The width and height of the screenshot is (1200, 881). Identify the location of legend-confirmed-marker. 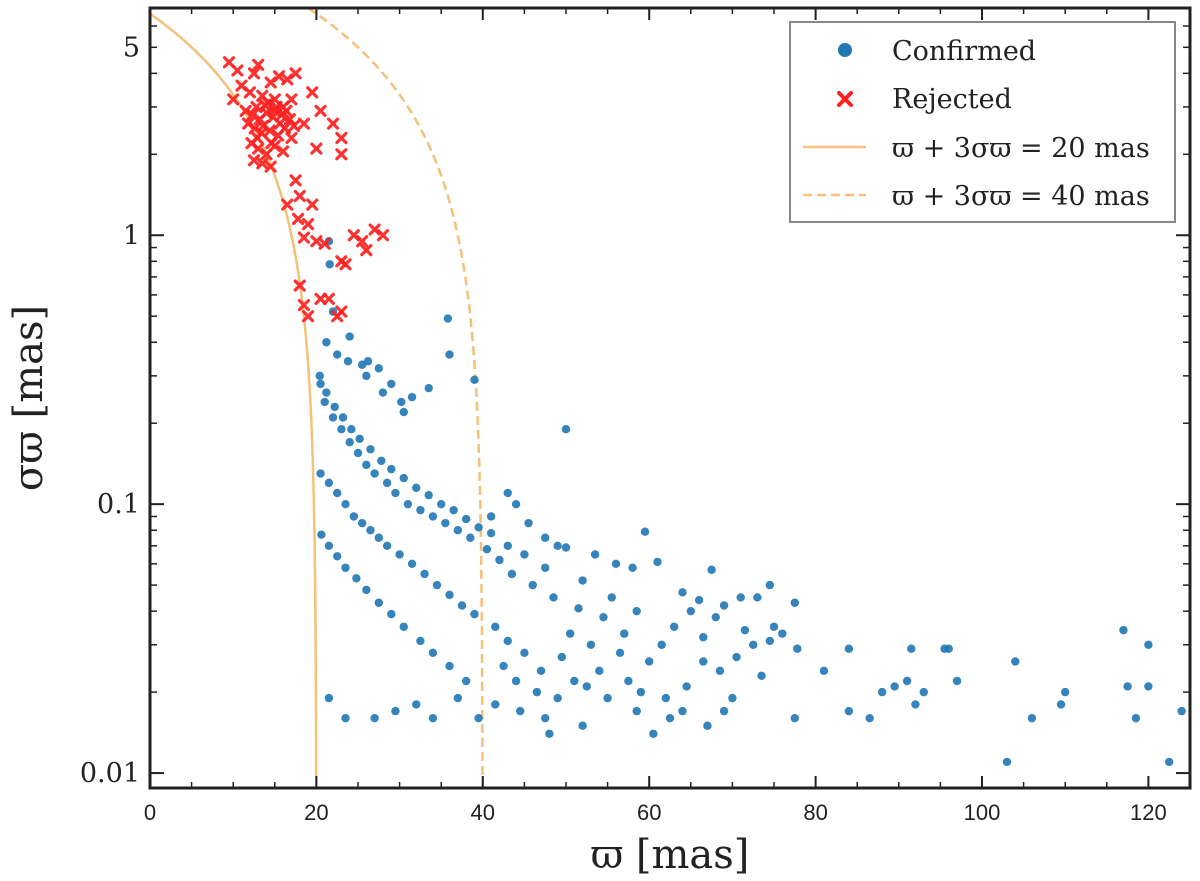
(845, 50).